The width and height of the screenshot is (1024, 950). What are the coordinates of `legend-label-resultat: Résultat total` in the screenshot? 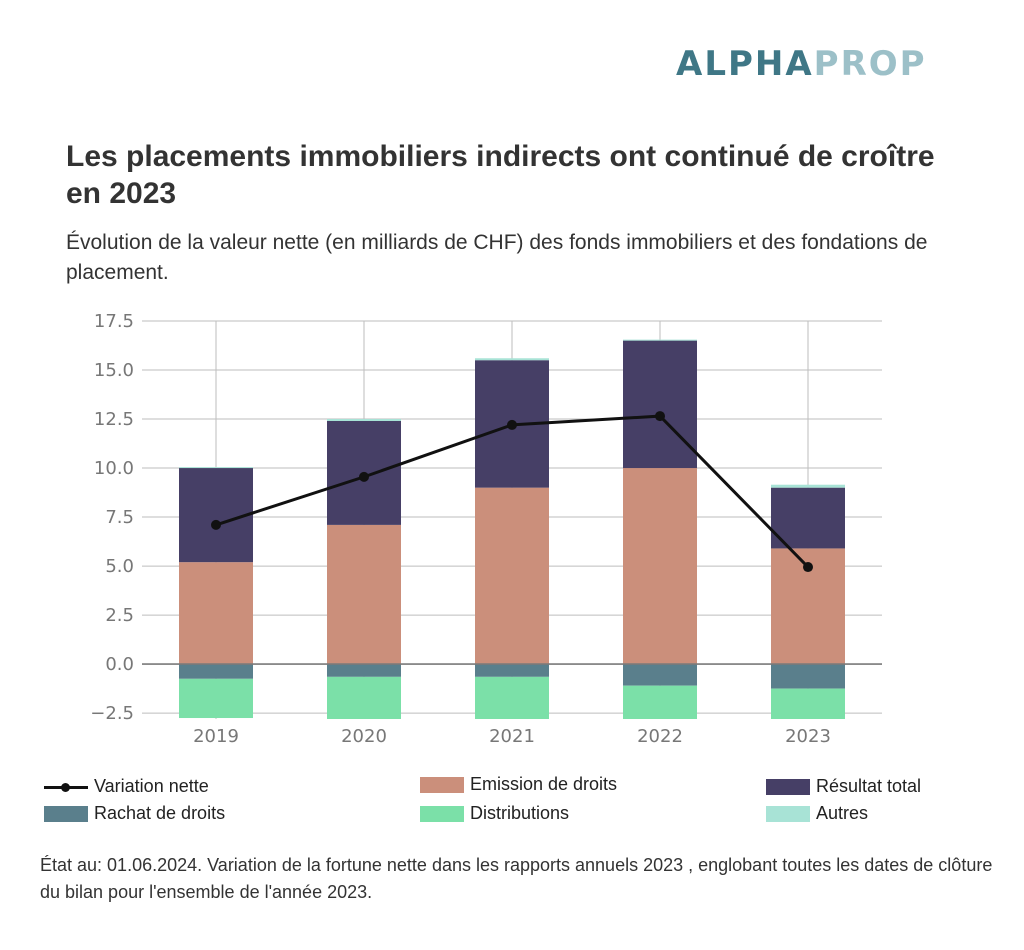 It's located at (869, 786).